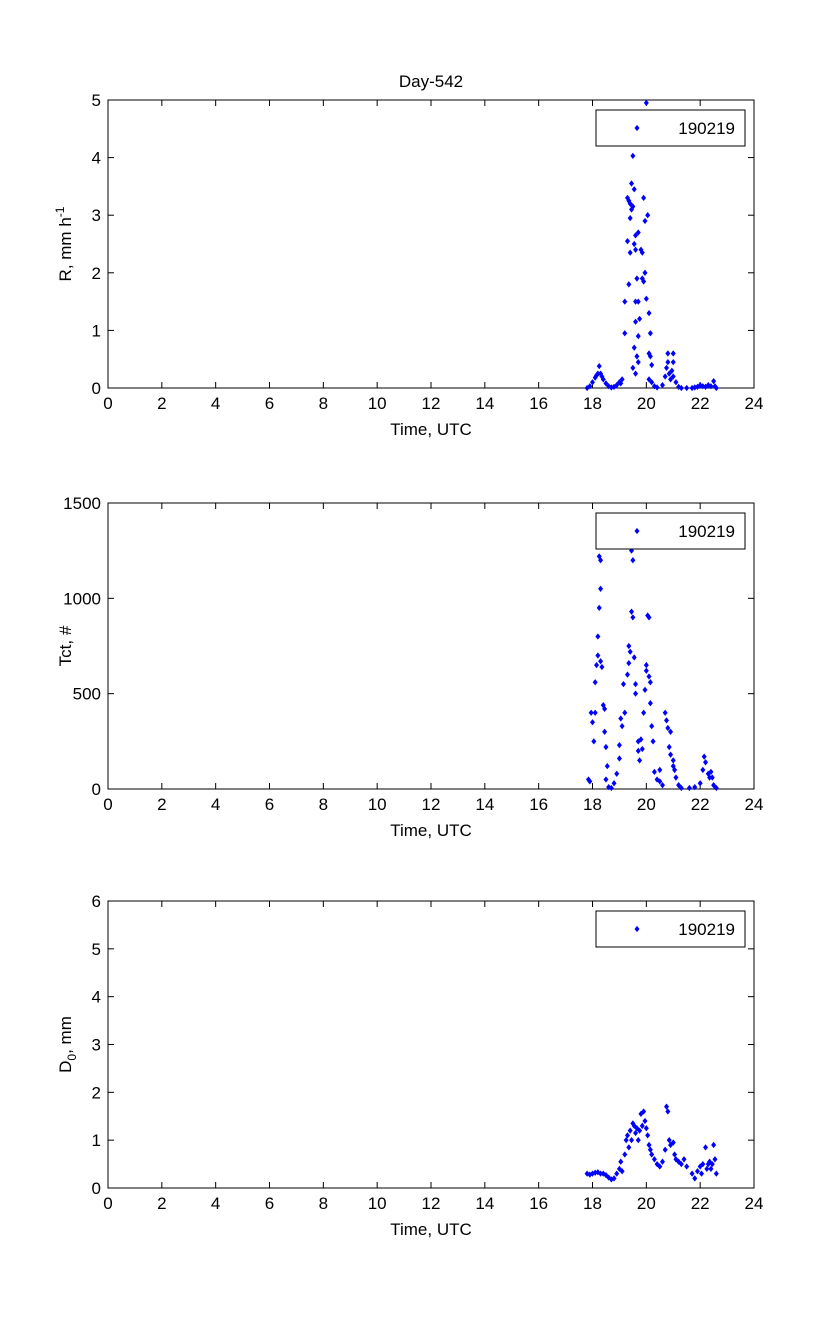 Image resolution: width=833 pixels, height=1339 pixels. I want to click on y-axis-label-base: D, so click(65, 1067).